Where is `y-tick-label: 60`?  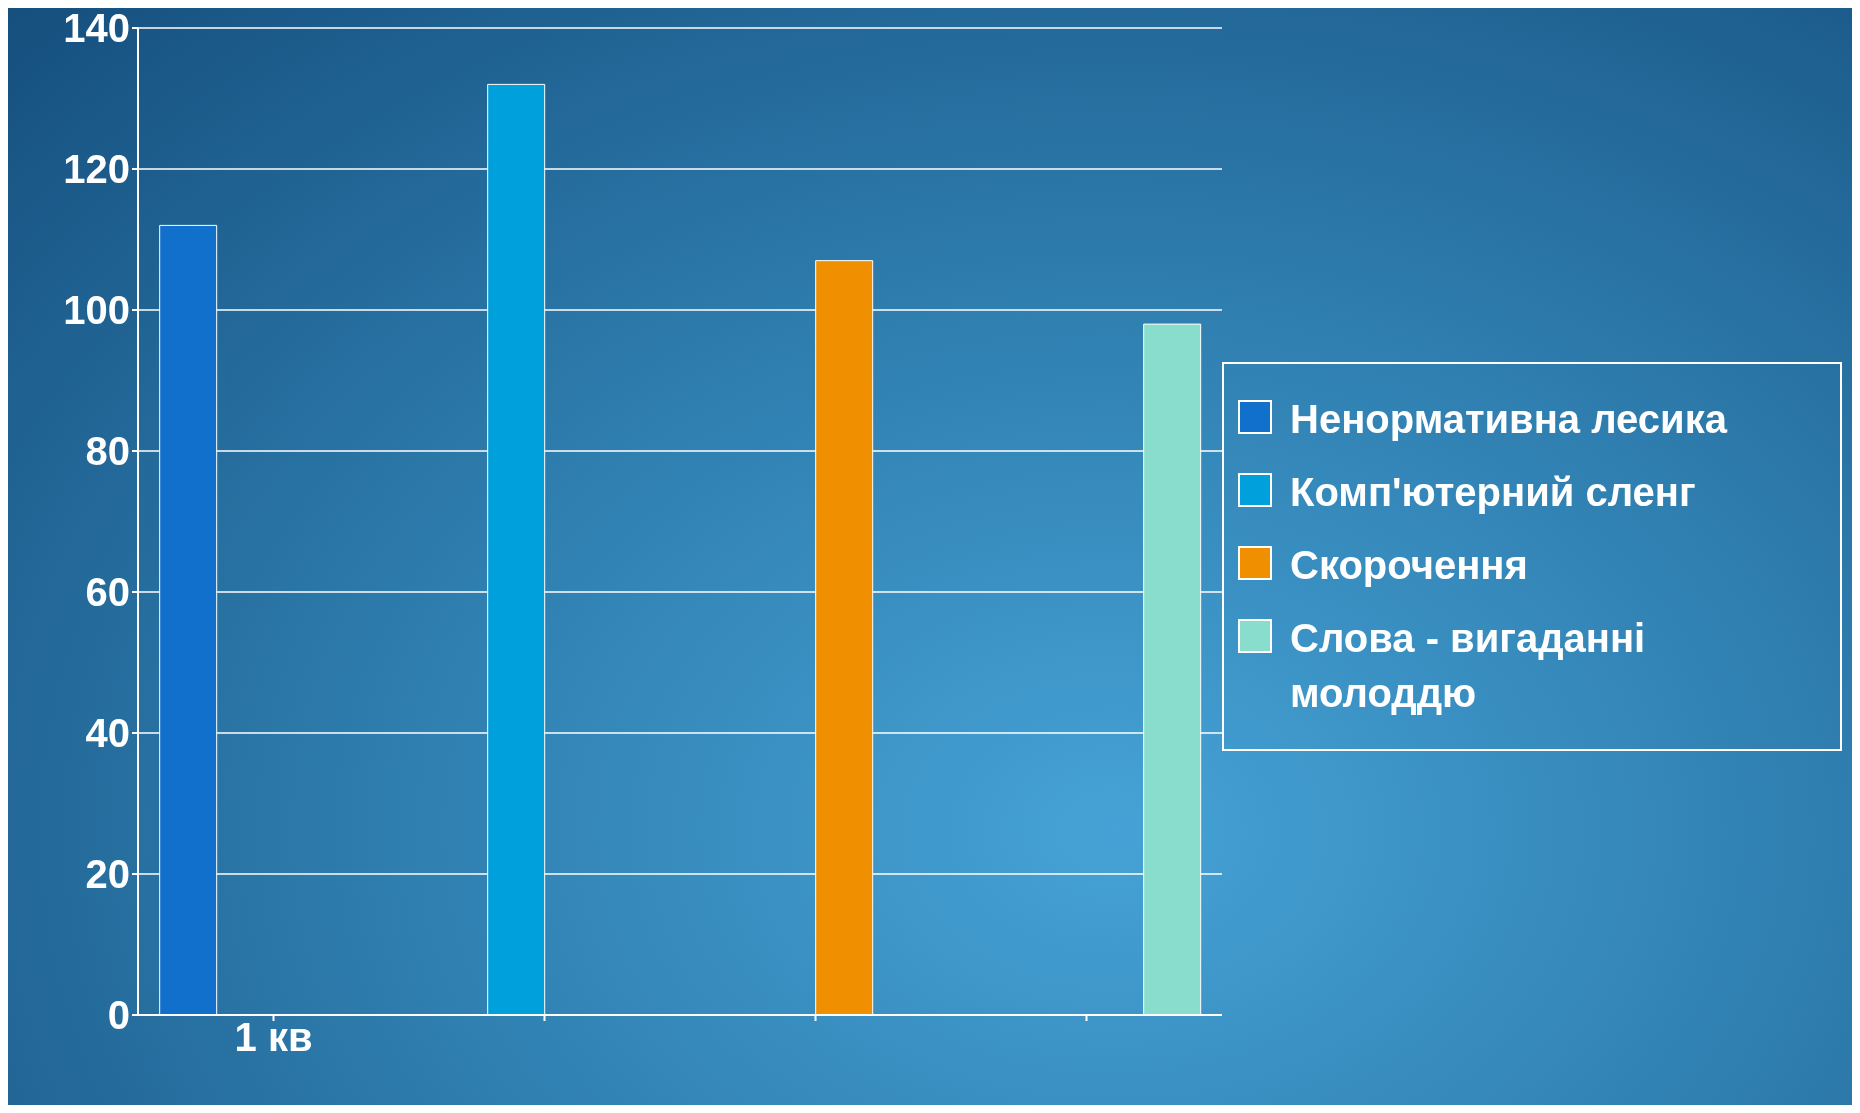
y-tick-label: 60 is located at coordinates (107, 592).